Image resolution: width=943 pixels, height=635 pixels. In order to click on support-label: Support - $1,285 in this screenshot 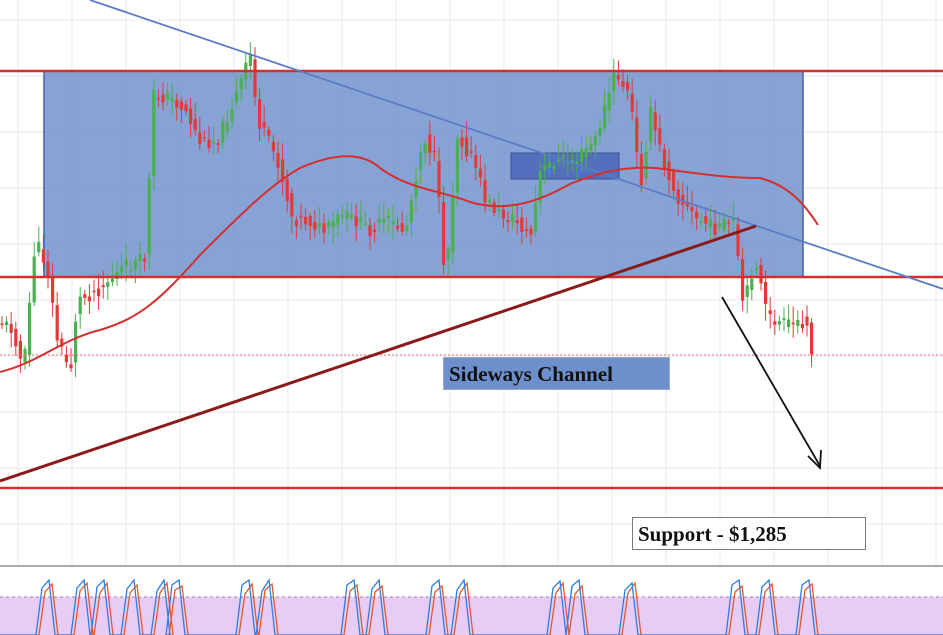, I will do `click(749, 533)`.